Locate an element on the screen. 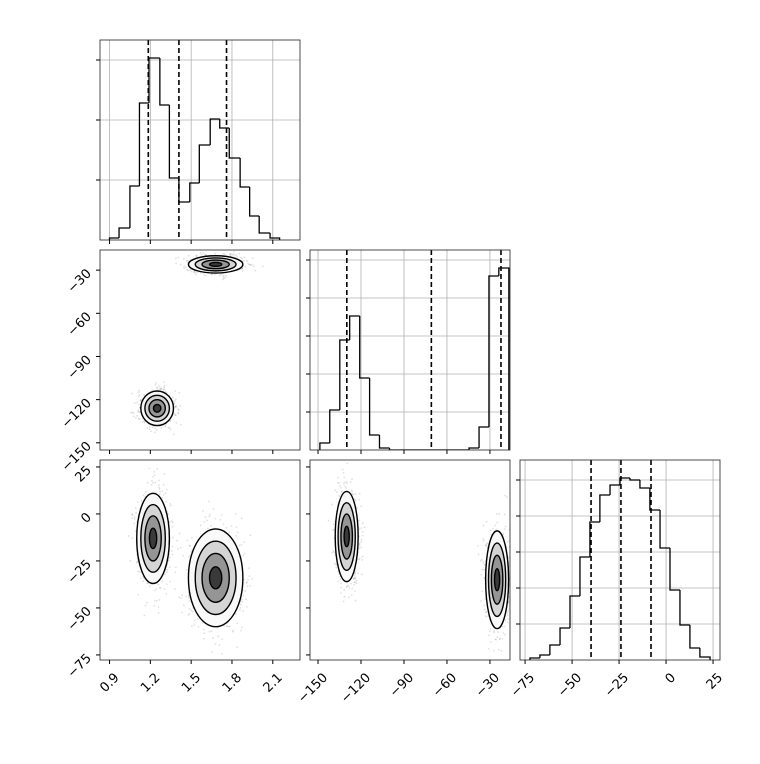  y-tick-label: −50 is located at coordinates (80, 619).